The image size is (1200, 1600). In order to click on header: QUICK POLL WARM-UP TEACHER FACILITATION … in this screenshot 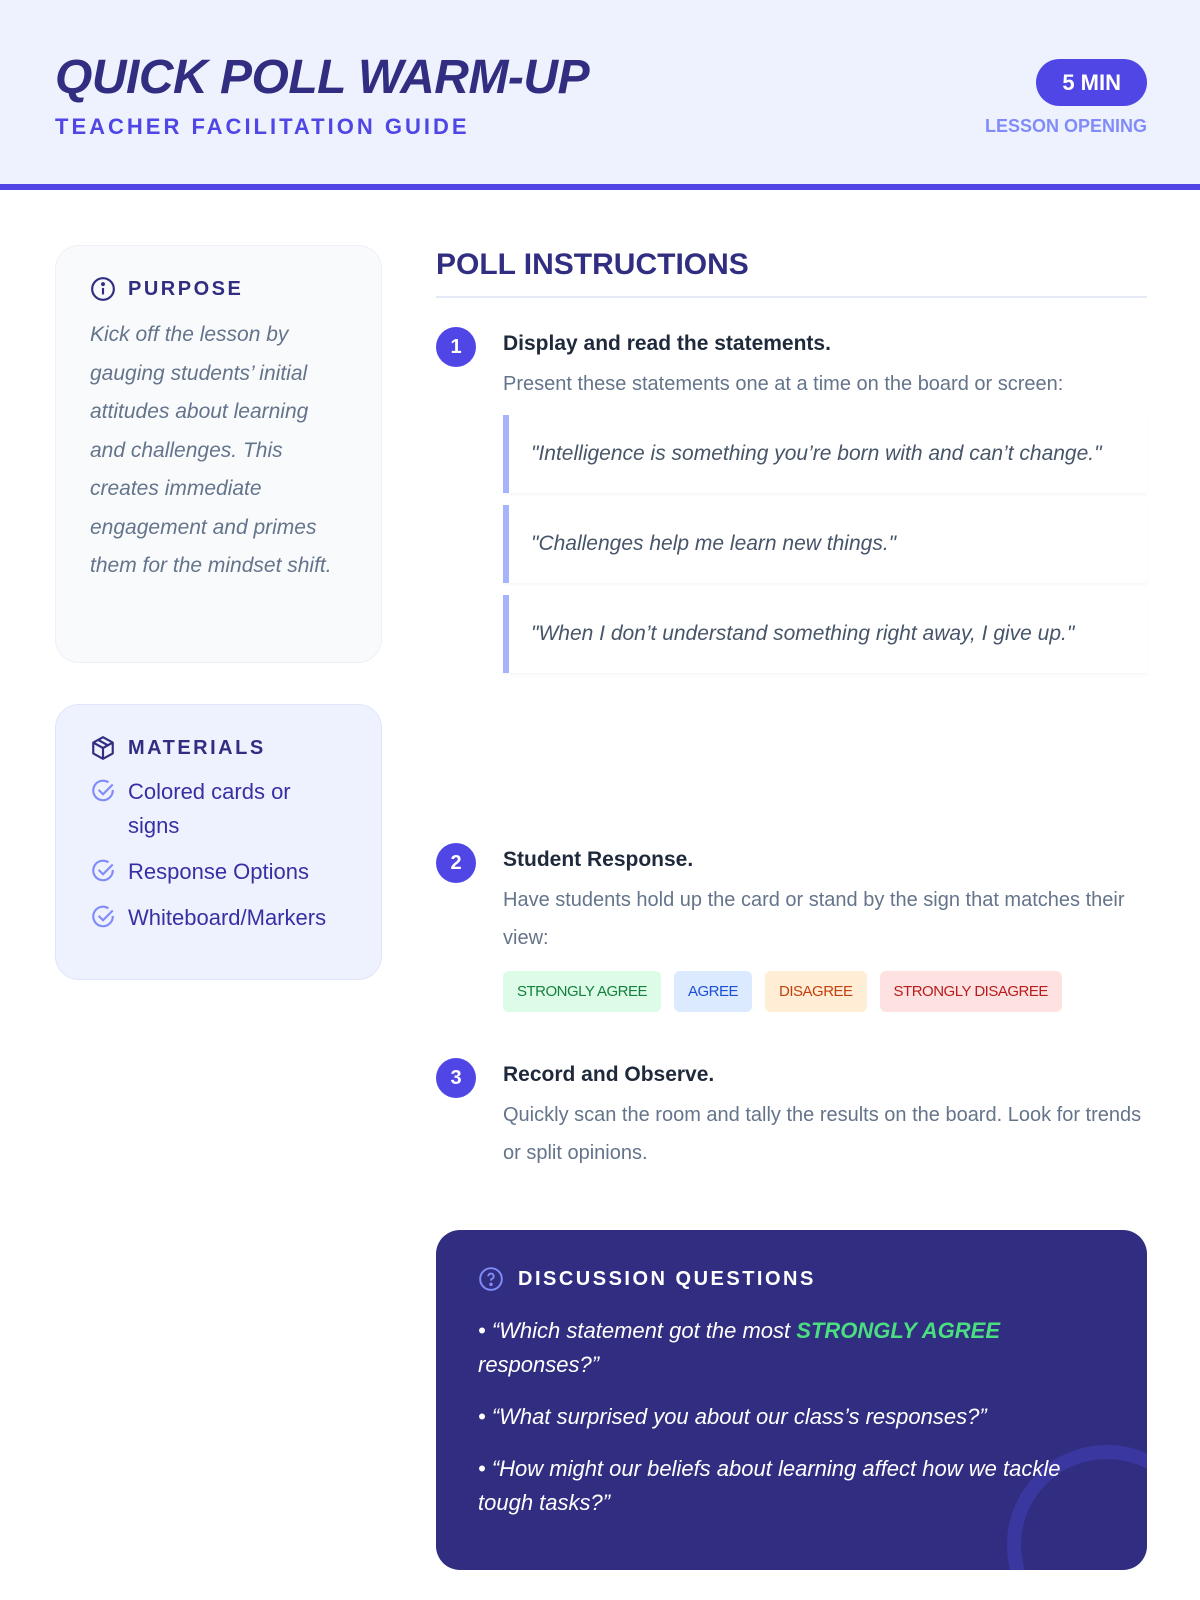, I will do `click(600, 95)`.